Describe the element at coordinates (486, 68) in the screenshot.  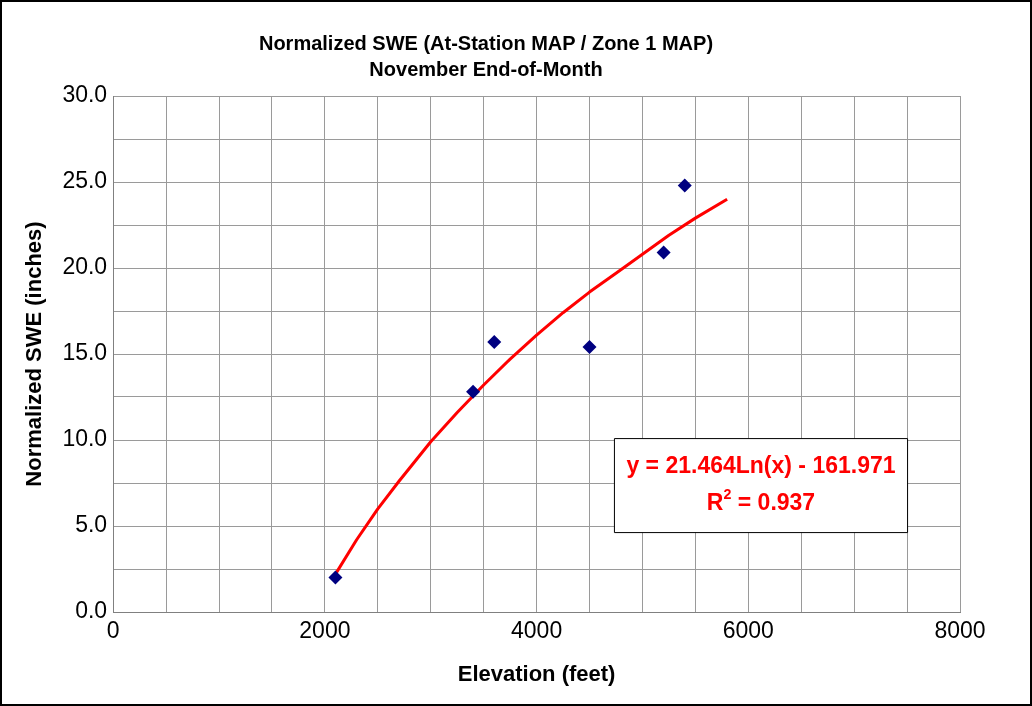
I see `chart-subtitle: November End-of-Month` at that location.